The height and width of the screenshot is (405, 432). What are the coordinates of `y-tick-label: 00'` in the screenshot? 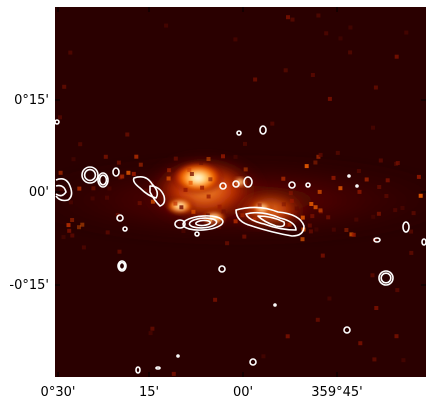 It's located at (39, 192).